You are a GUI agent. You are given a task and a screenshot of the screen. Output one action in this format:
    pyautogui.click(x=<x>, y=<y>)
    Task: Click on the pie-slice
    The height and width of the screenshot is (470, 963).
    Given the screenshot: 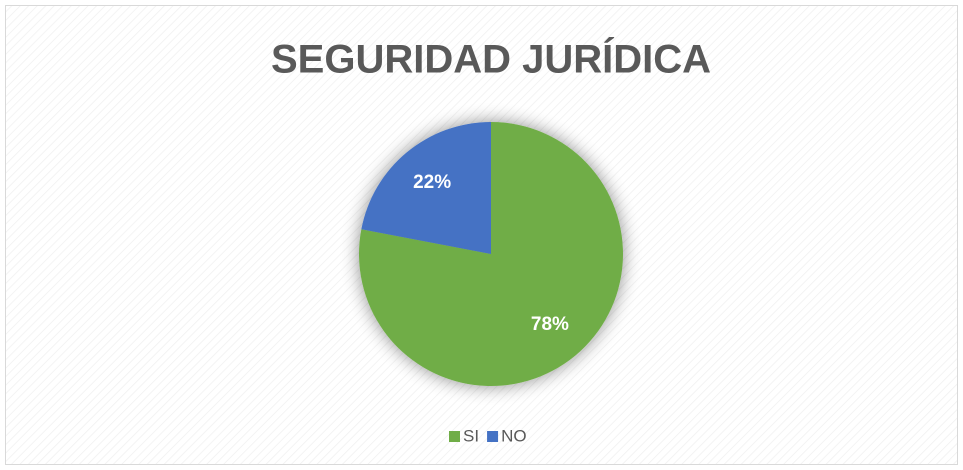 What is the action you would take?
    pyautogui.click(x=426, y=188)
    